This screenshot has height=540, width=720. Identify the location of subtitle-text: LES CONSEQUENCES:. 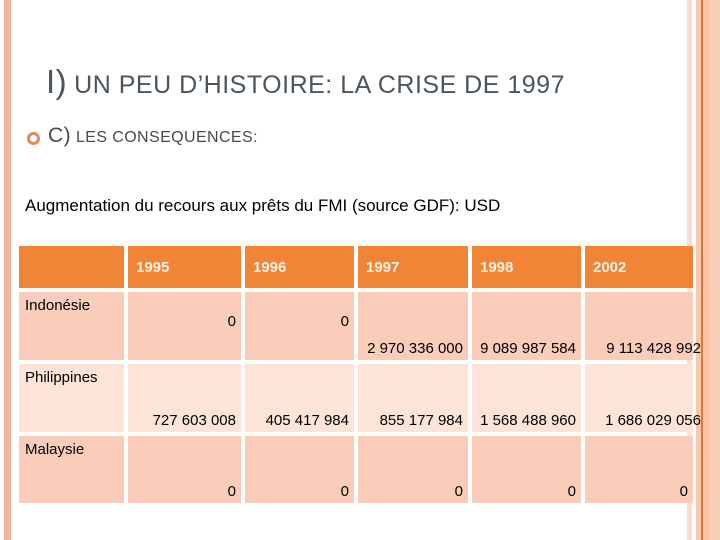
(166, 137).